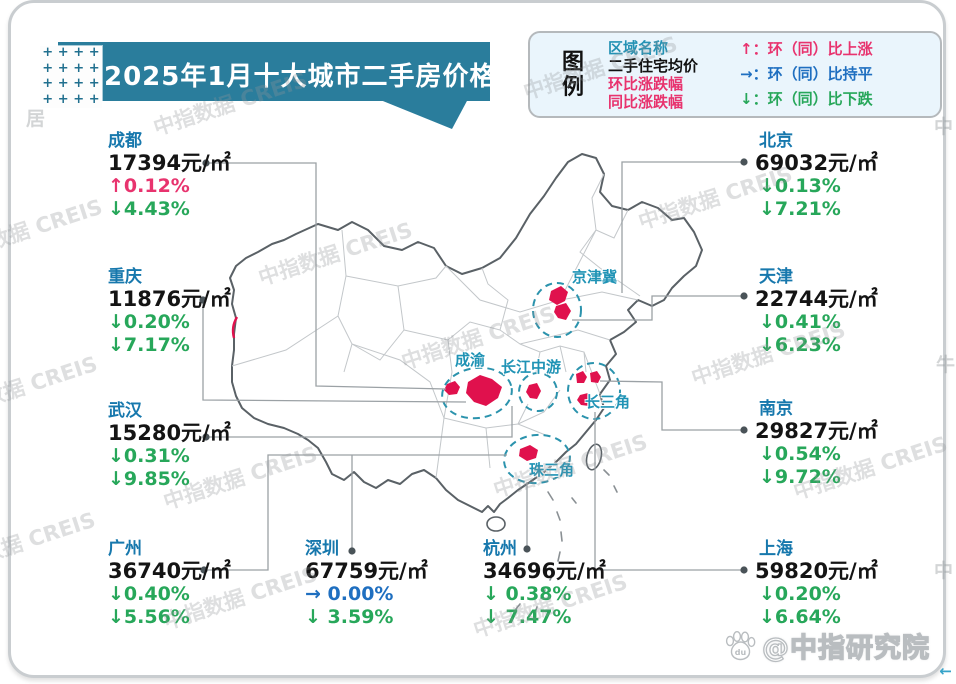 The height and width of the screenshot is (684, 956). I want to click on border-red-segment, so click(235, 327).